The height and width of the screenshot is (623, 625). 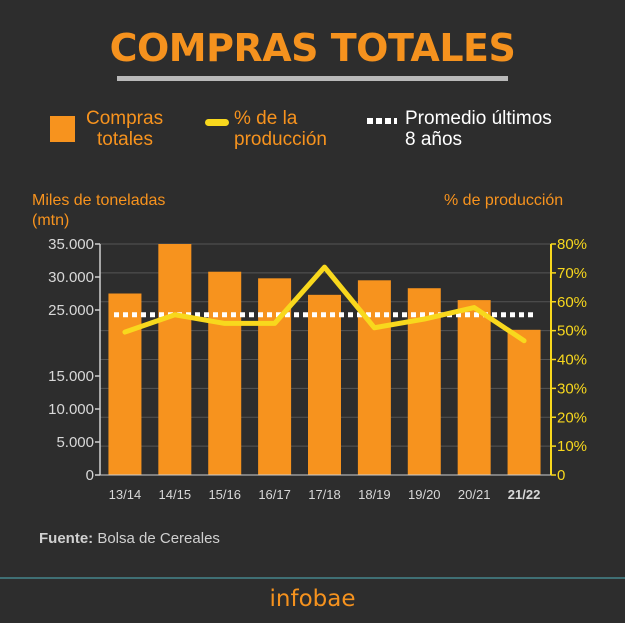 I want to click on right-axis-tick-label: 30%, so click(x=572, y=388).